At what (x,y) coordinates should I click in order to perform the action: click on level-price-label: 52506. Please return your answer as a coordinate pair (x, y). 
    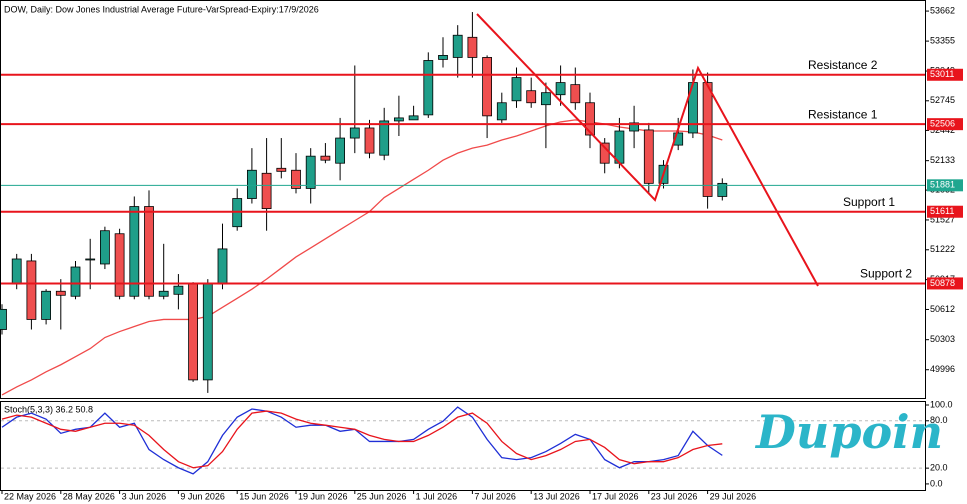
    Looking at the image, I should click on (942, 124).